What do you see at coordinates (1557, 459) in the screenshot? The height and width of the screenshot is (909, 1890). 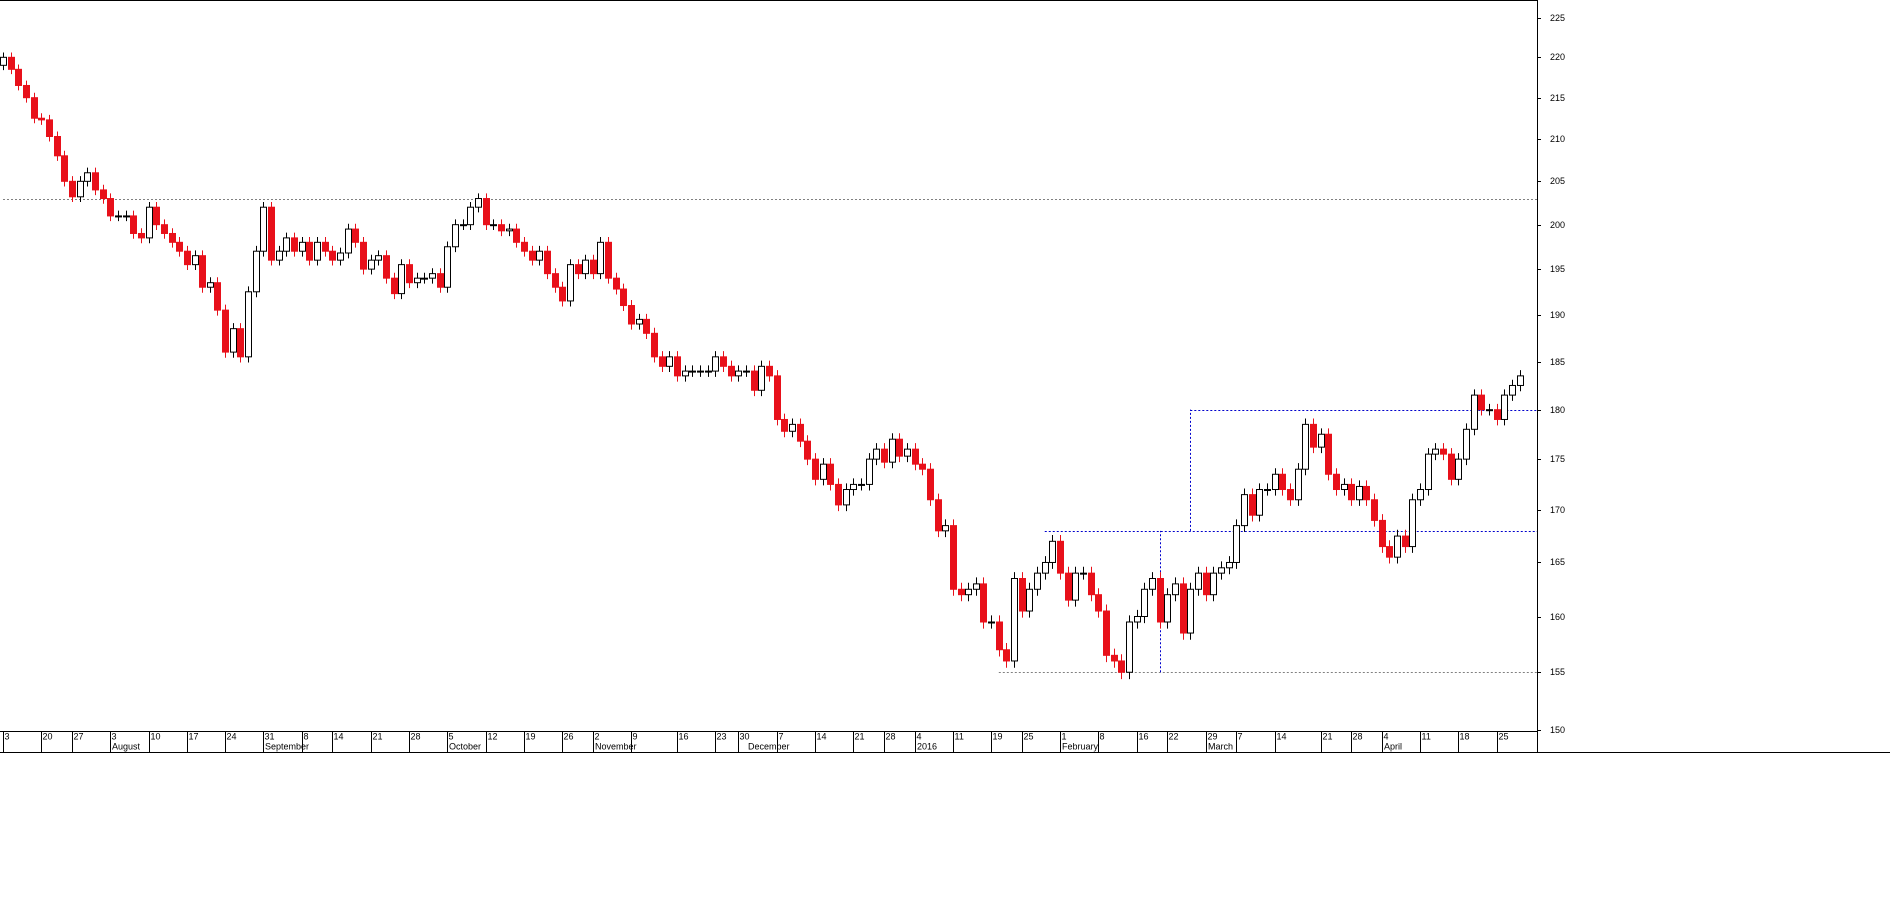 I see `y-tick-label: 175` at bounding box center [1557, 459].